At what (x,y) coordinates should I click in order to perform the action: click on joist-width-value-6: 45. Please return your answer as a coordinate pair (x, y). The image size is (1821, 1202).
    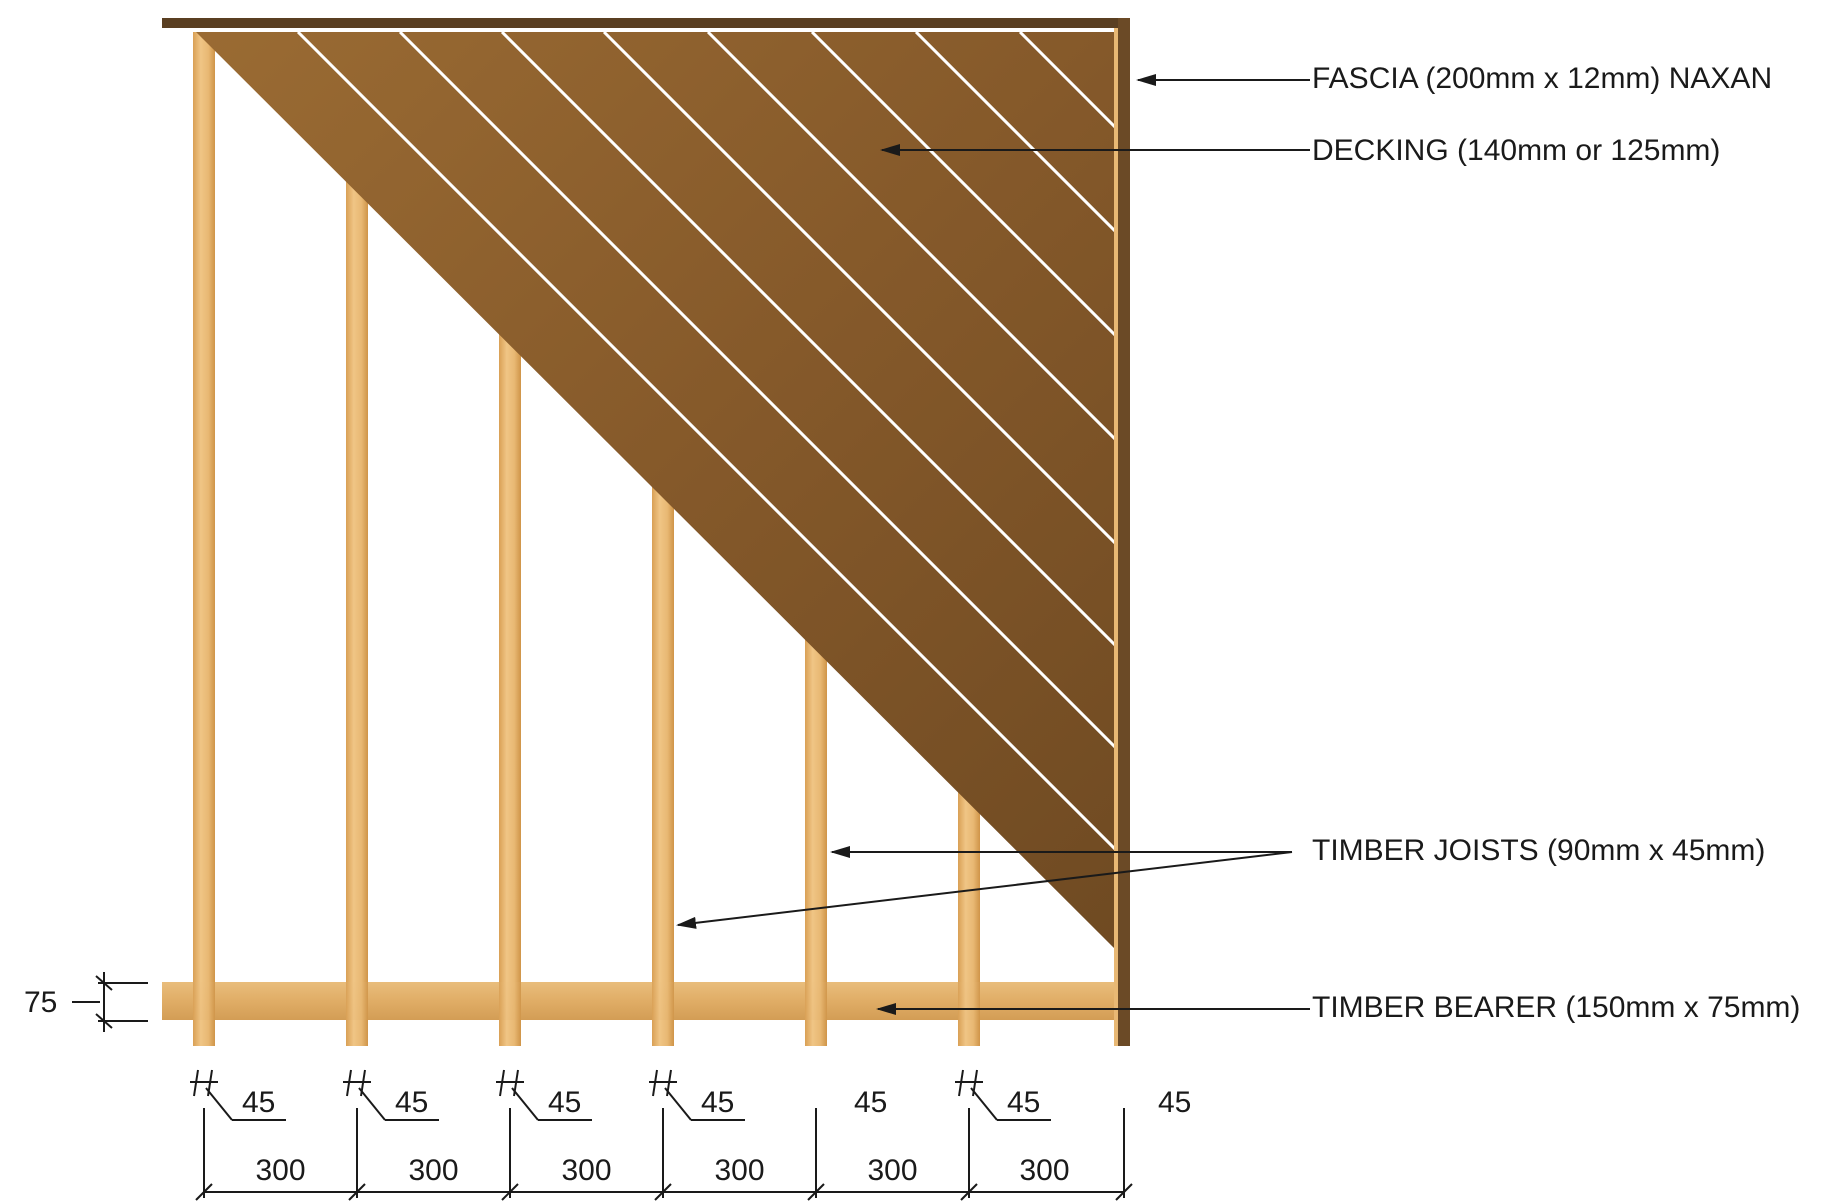
    Looking at the image, I should click on (1023, 1102).